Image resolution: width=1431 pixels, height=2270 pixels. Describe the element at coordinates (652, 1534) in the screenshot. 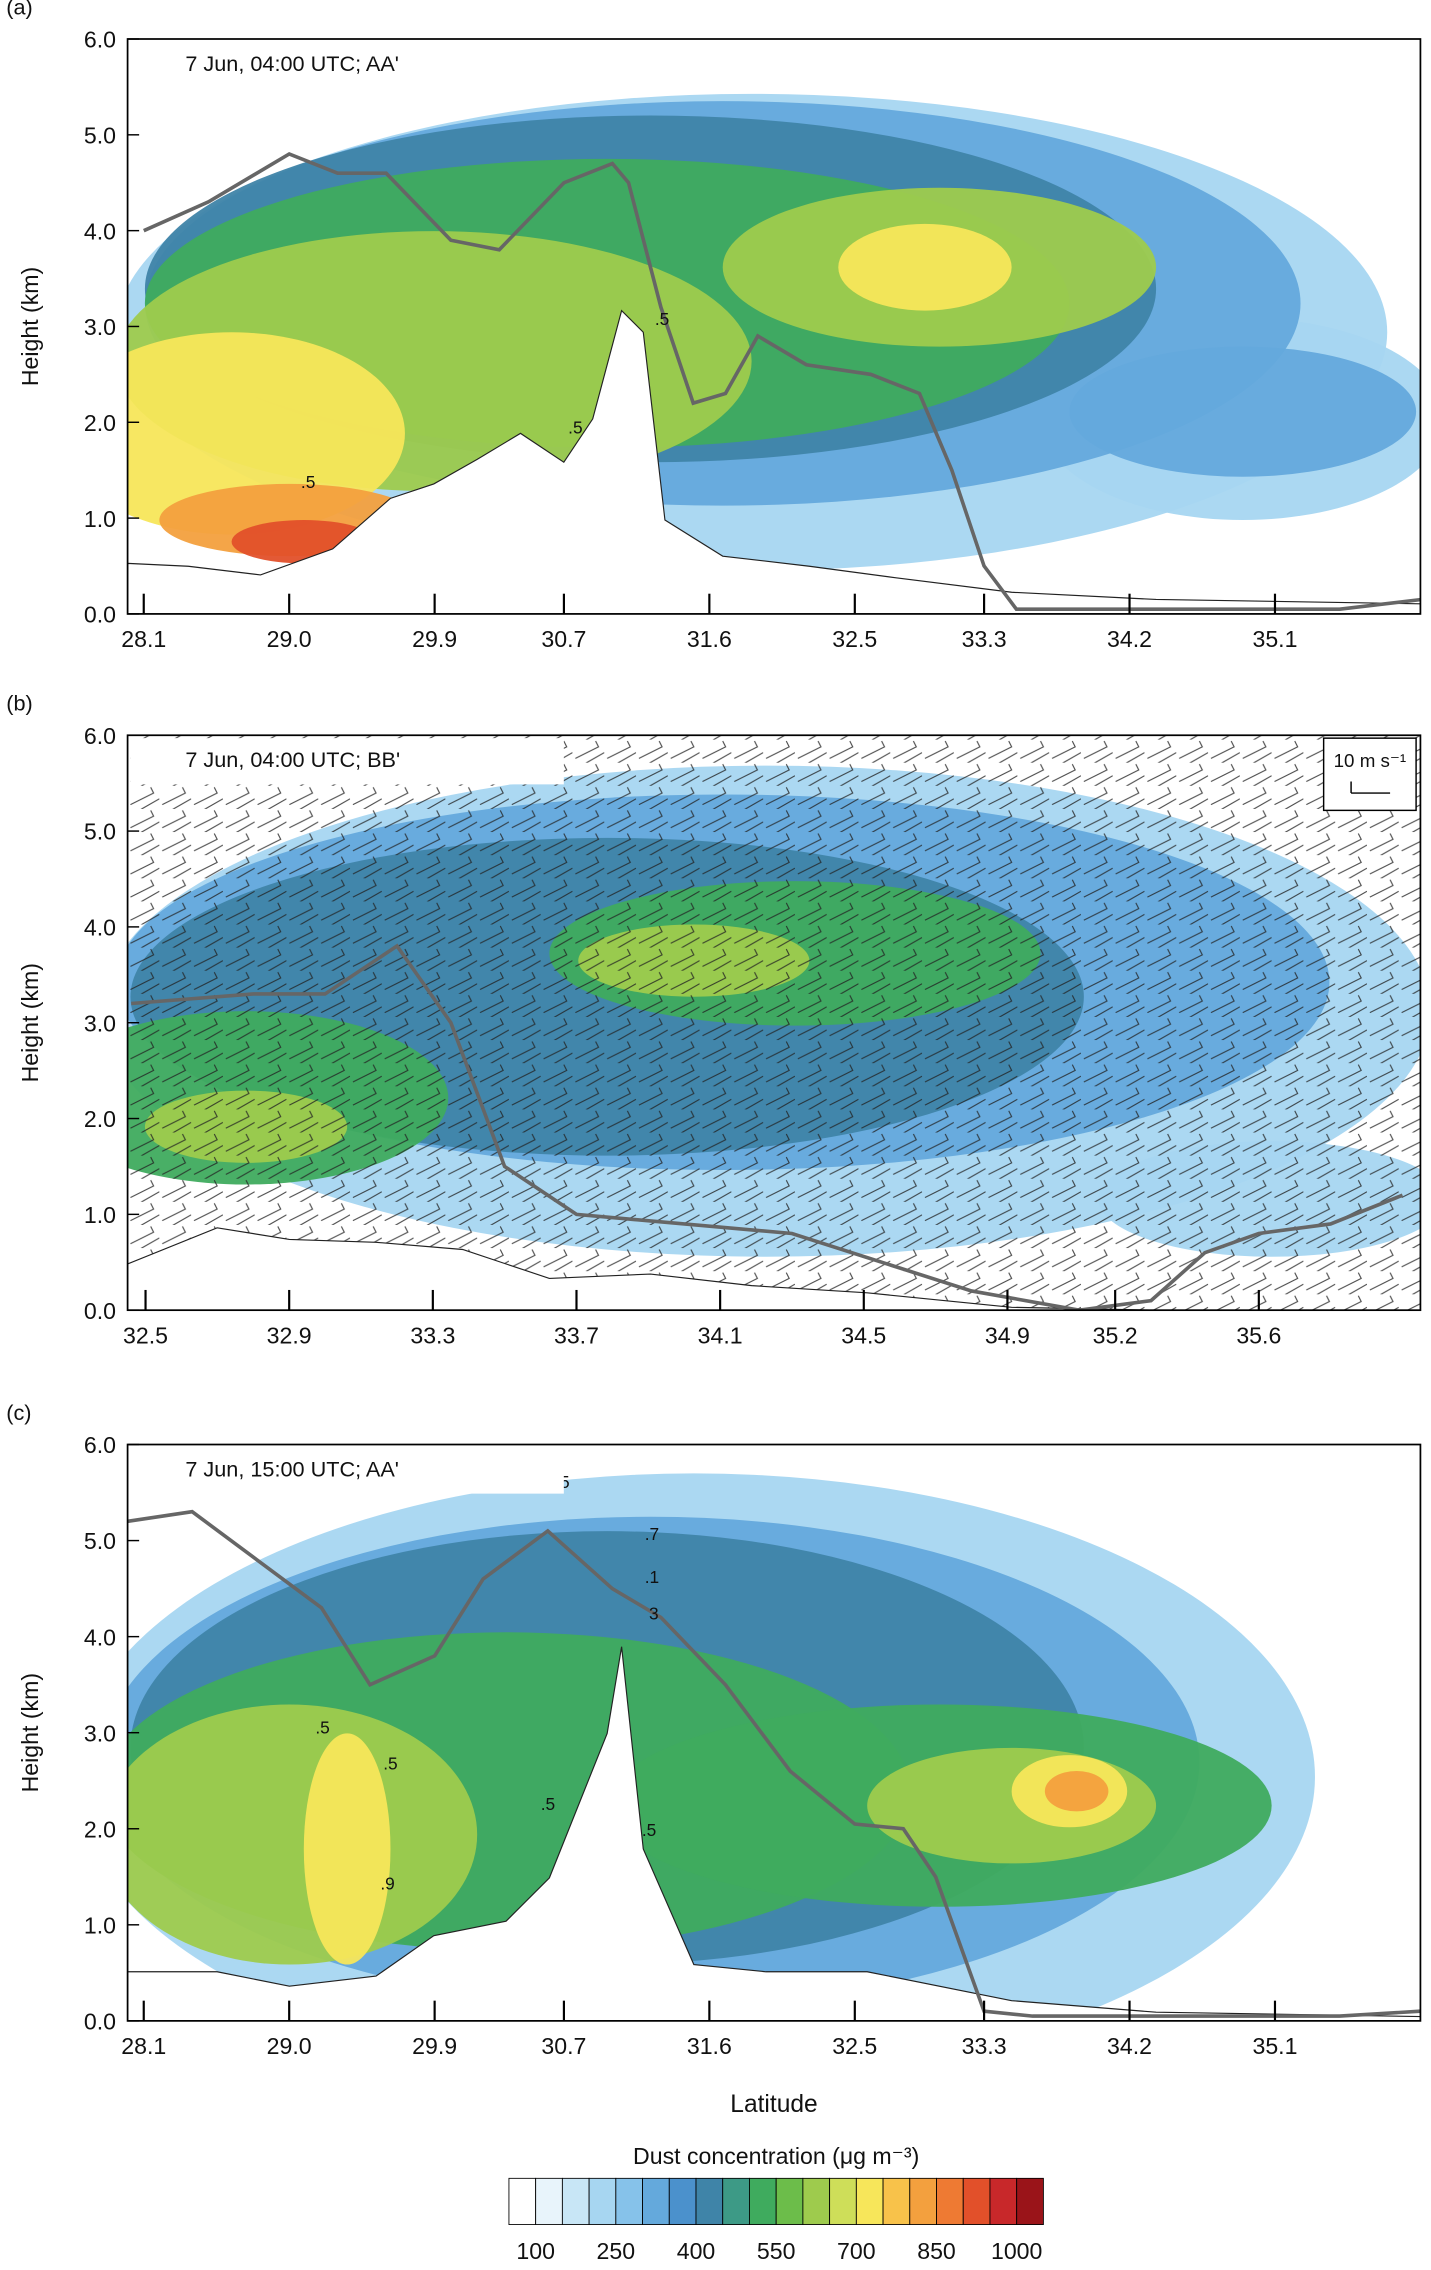

I see `contour-label: .7` at that location.